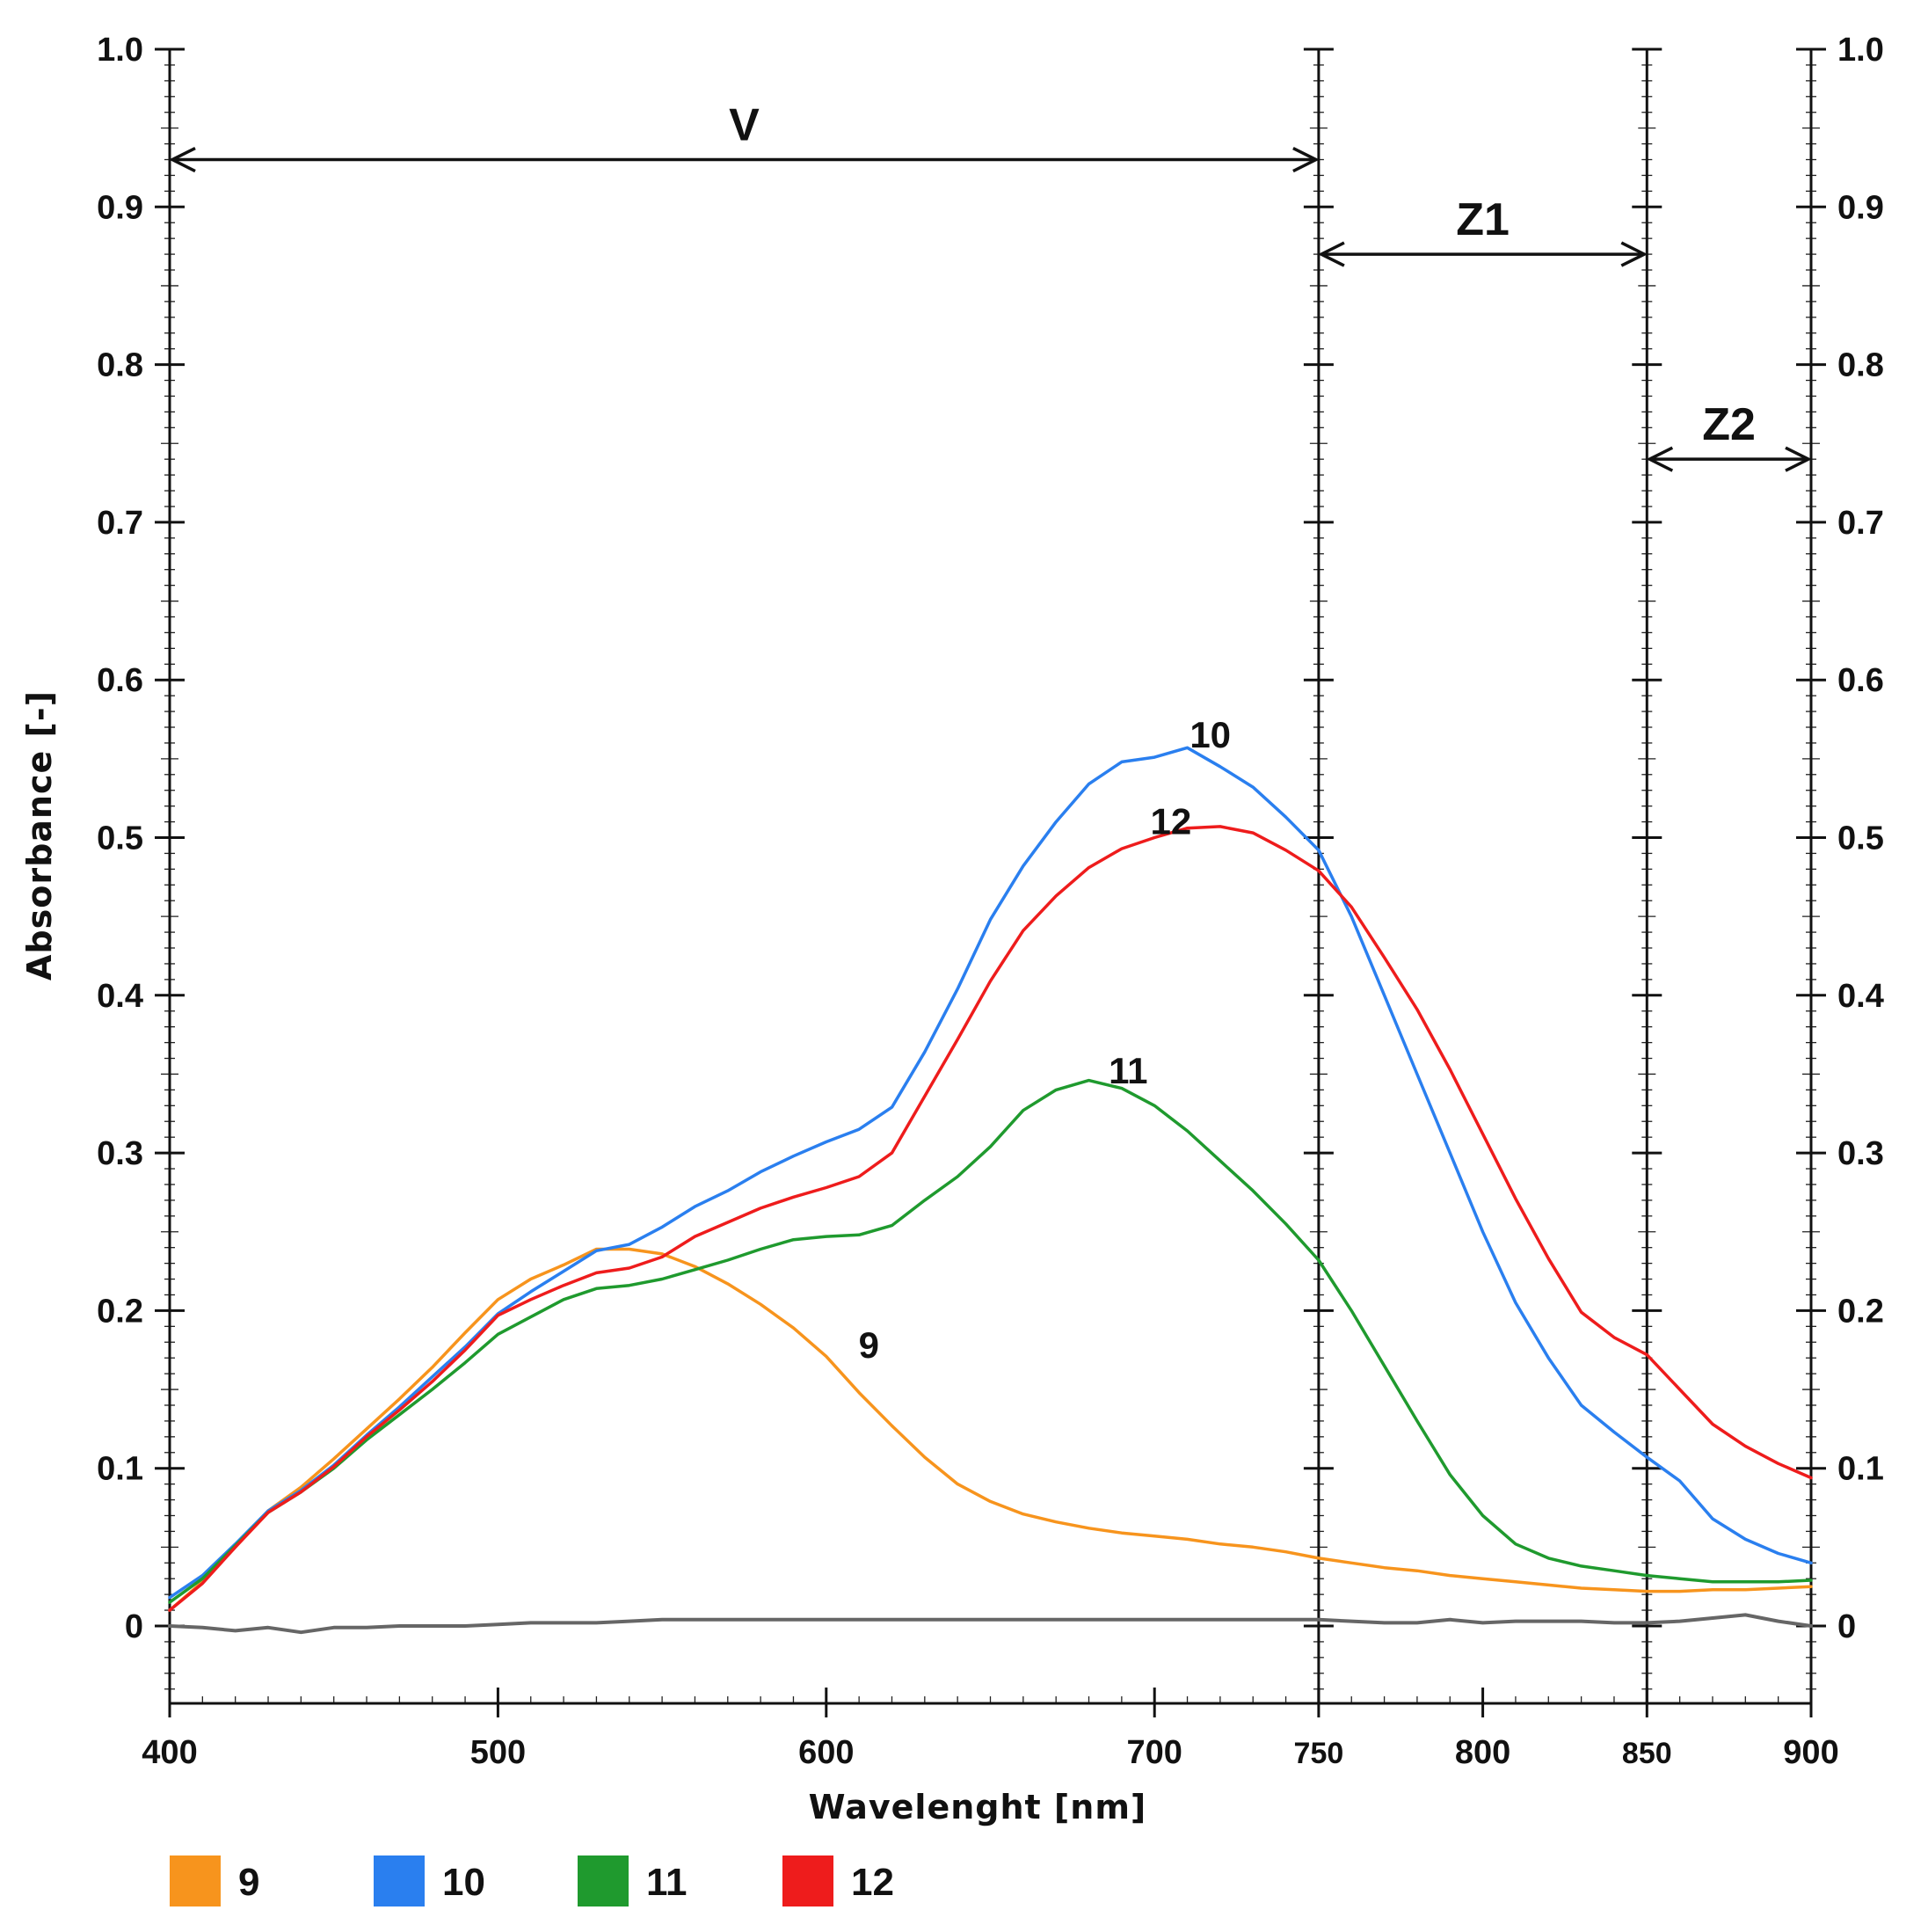  What do you see at coordinates (120, 1312) in the screenshot?
I see `y-tick-label-left: 0.2` at bounding box center [120, 1312].